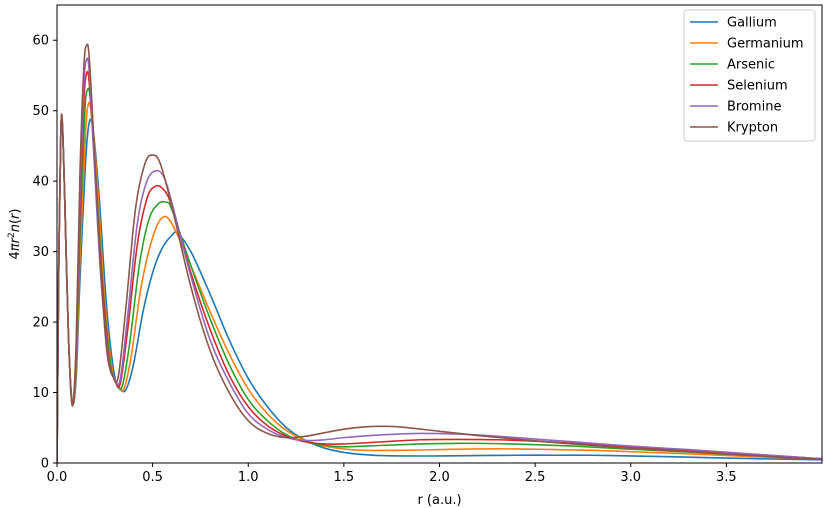  Describe the element at coordinates (439, 500) in the screenshot. I see `x-axis-label: r (a.u.)` at that location.